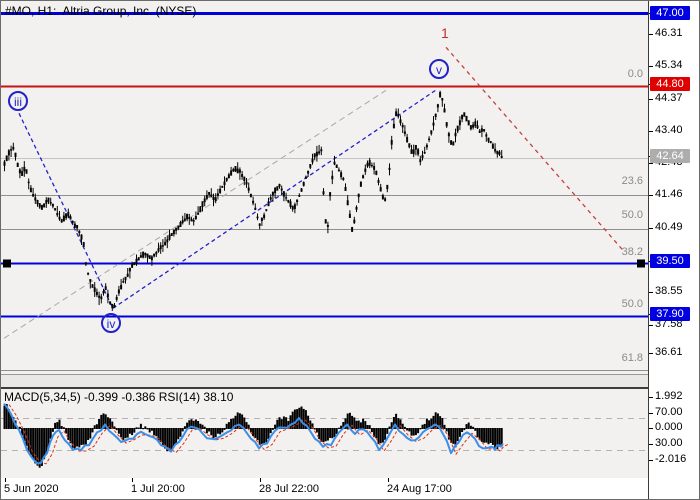 This screenshot has height=500, width=700. What do you see at coordinates (289, 489) in the screenshot?
I see `time-axis-label: 28 Jul 22:00` at bounding box center [289, 489].